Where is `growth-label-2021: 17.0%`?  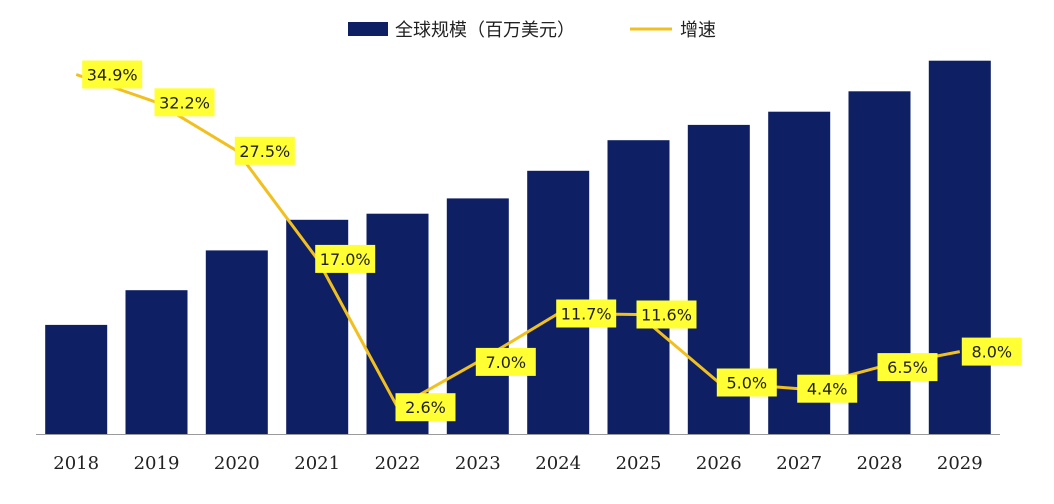
growth-label-2021: 17.0% is located at coordinates (345, 258).